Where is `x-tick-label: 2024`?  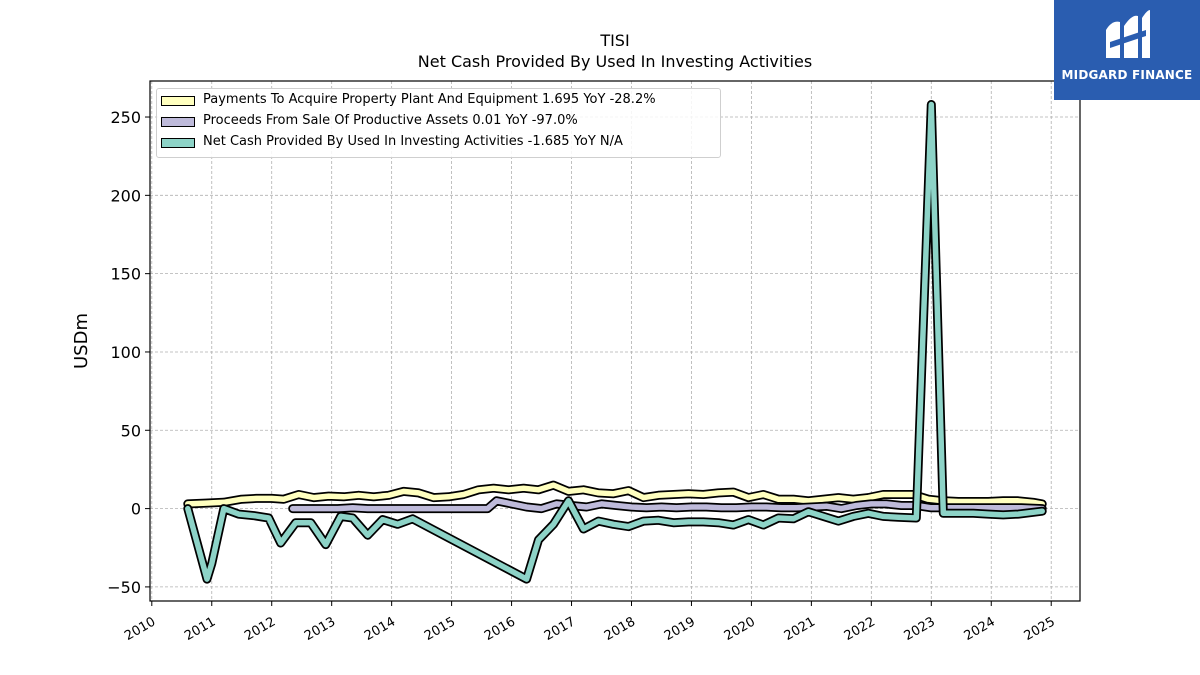
x-tick-label: 2024 is located at coordinates (980, 629).